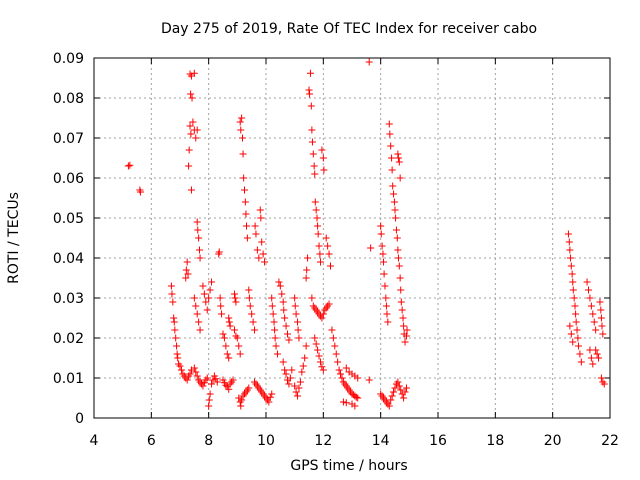 The width and height of the screenshot is (640, 480). I want to click on y-tick-label: 0.08, so click(68, 99).